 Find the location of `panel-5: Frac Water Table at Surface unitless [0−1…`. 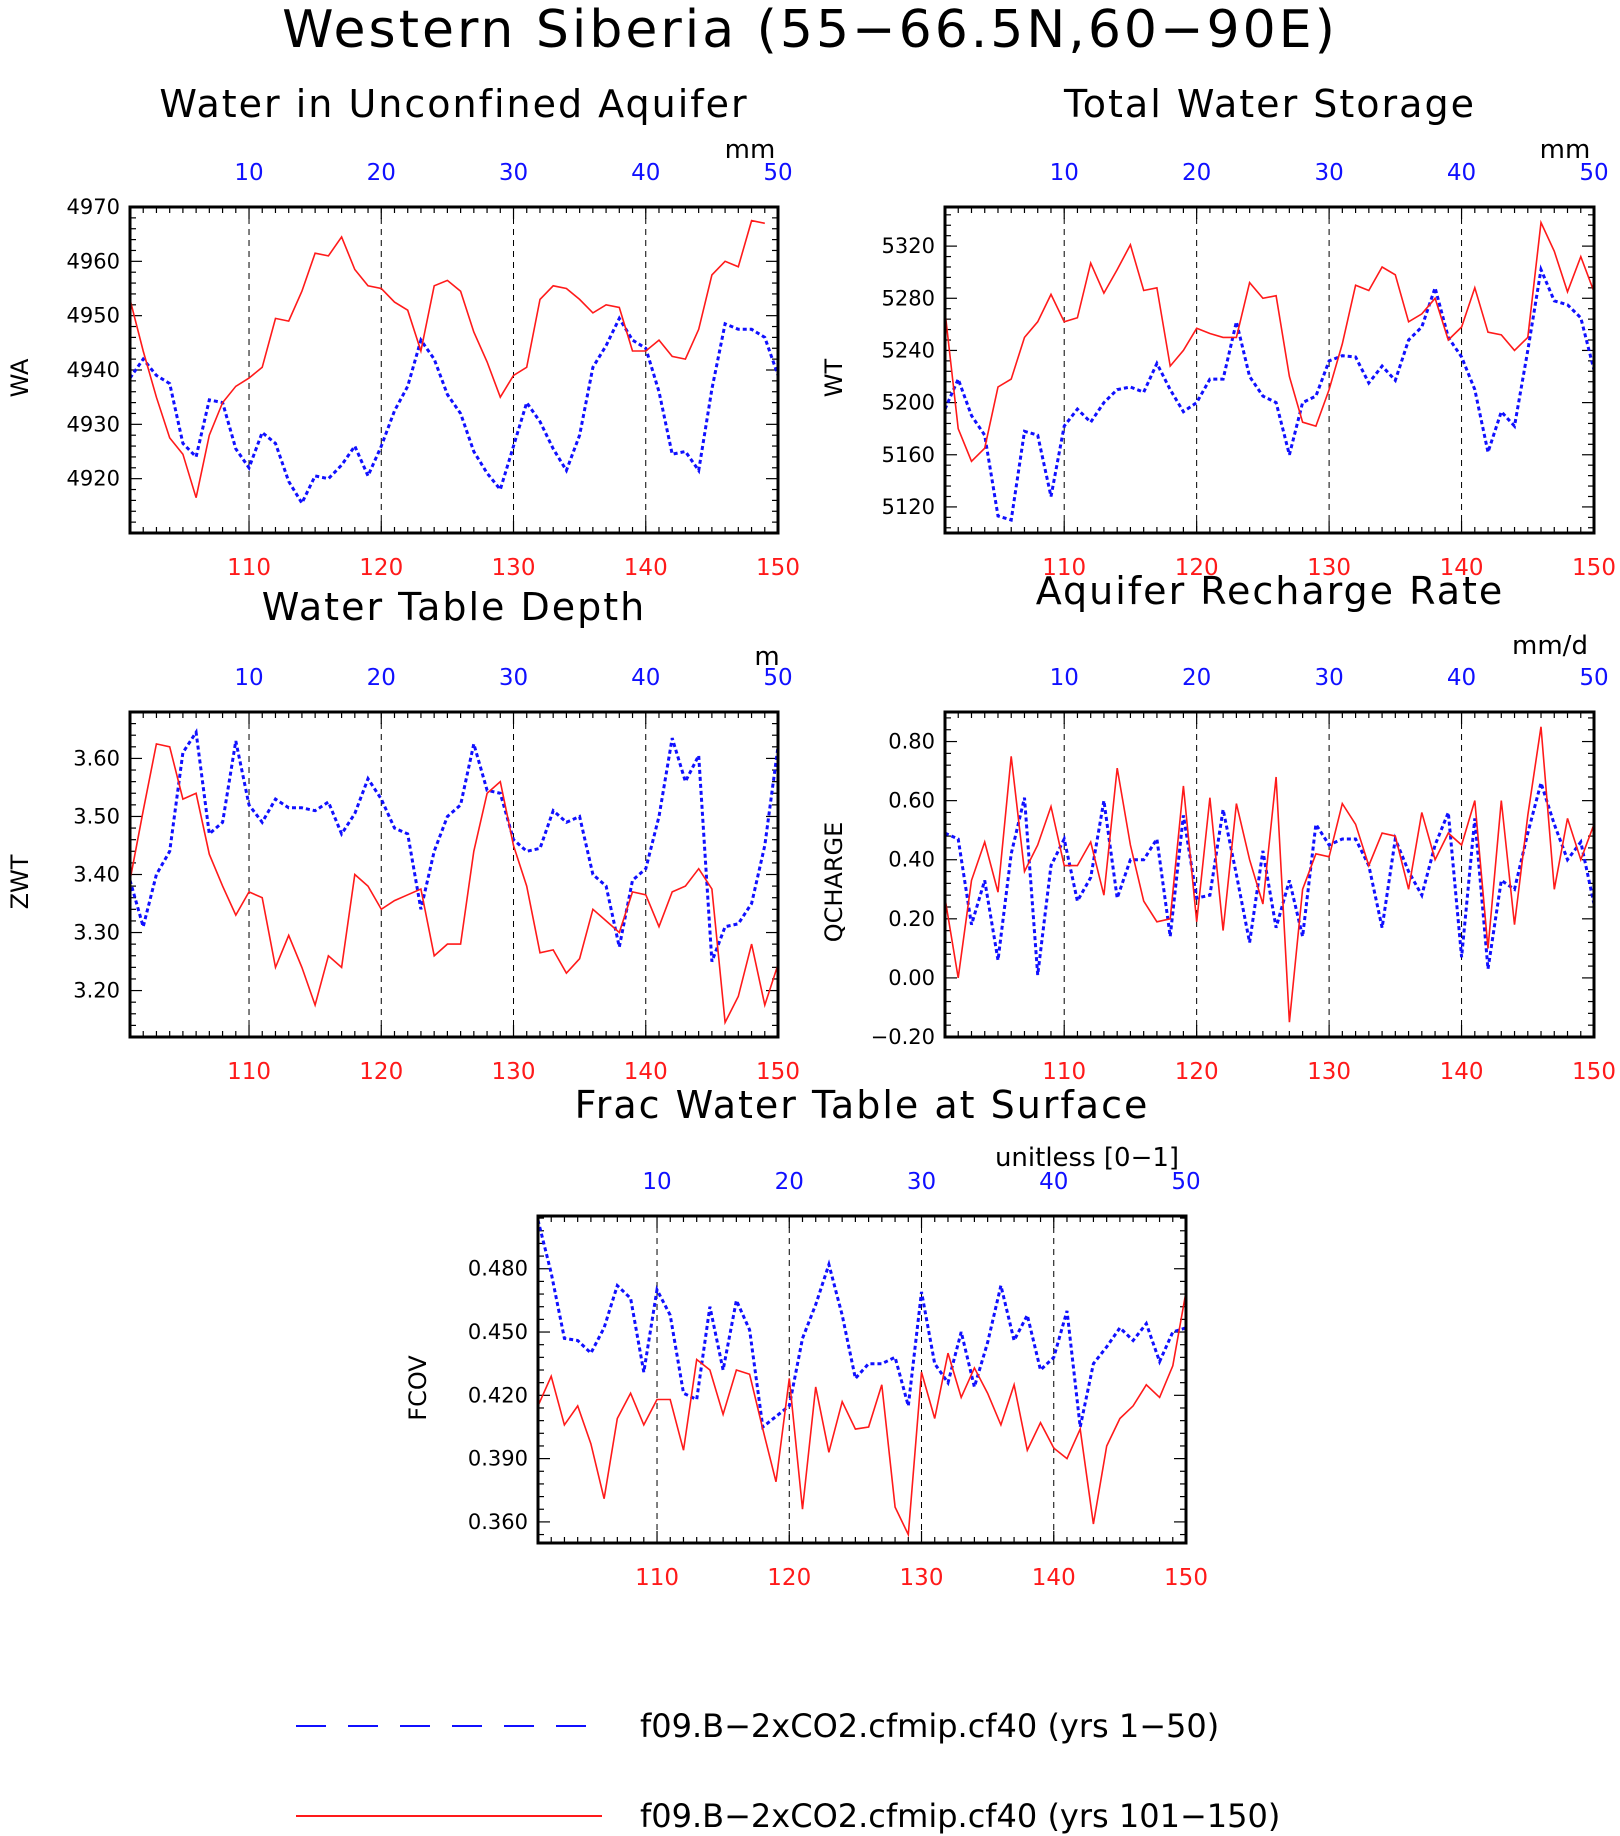

panel-5: Frac Water Table at Surface unitless [0−1… is located at coordinates (806, 1337).